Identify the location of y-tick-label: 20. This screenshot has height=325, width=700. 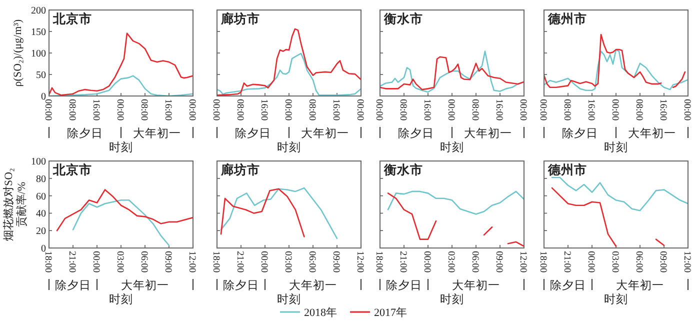
(41, 232).